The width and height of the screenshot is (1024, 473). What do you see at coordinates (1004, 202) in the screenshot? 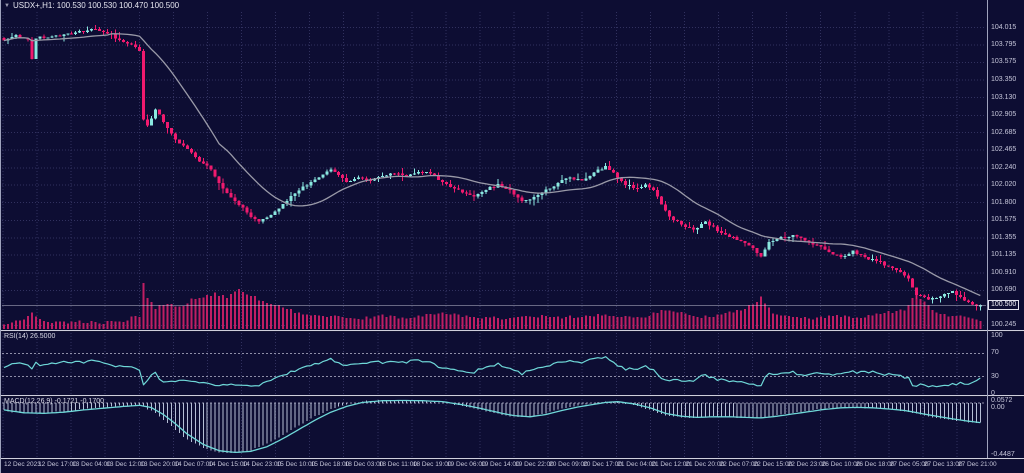
I see `price-tick: 101.800` at bounding box center [1004, 202].